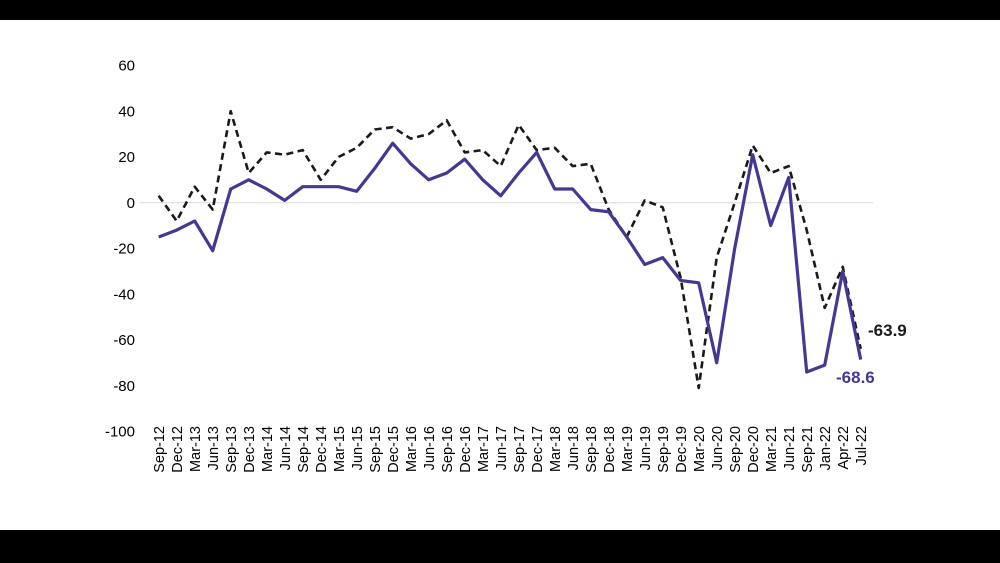 The width and height of the screenshot is (1000, 563). I want to click on x-axis-tick-label: Sep-16, so click(448, 449).